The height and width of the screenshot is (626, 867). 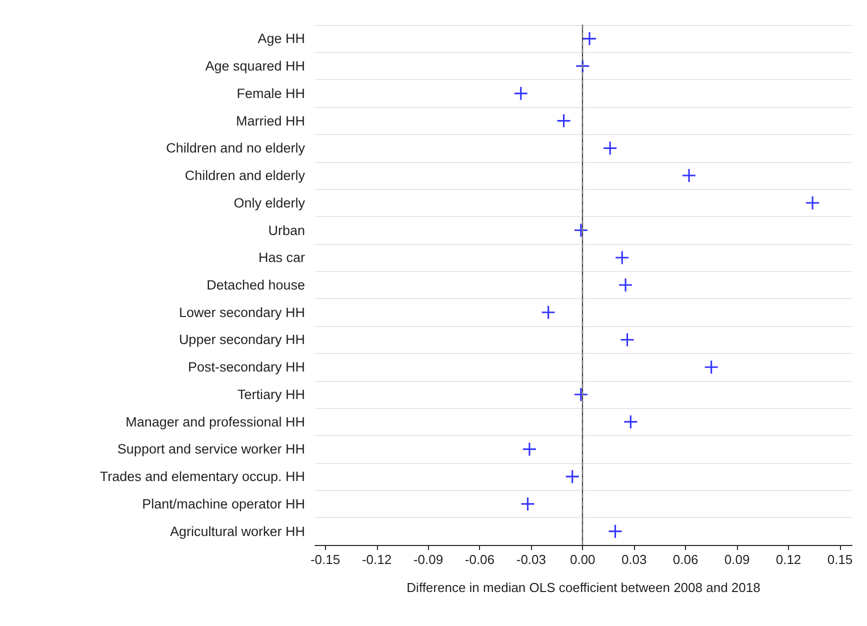 I want to click on y-tick-label: Married HH, so click(x=270, y=120).